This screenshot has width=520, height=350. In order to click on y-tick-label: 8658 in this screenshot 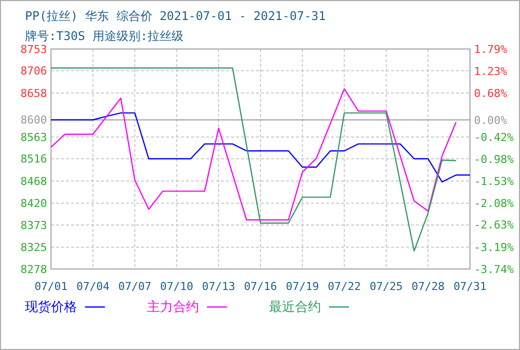, I will do `click(33, 93)`.